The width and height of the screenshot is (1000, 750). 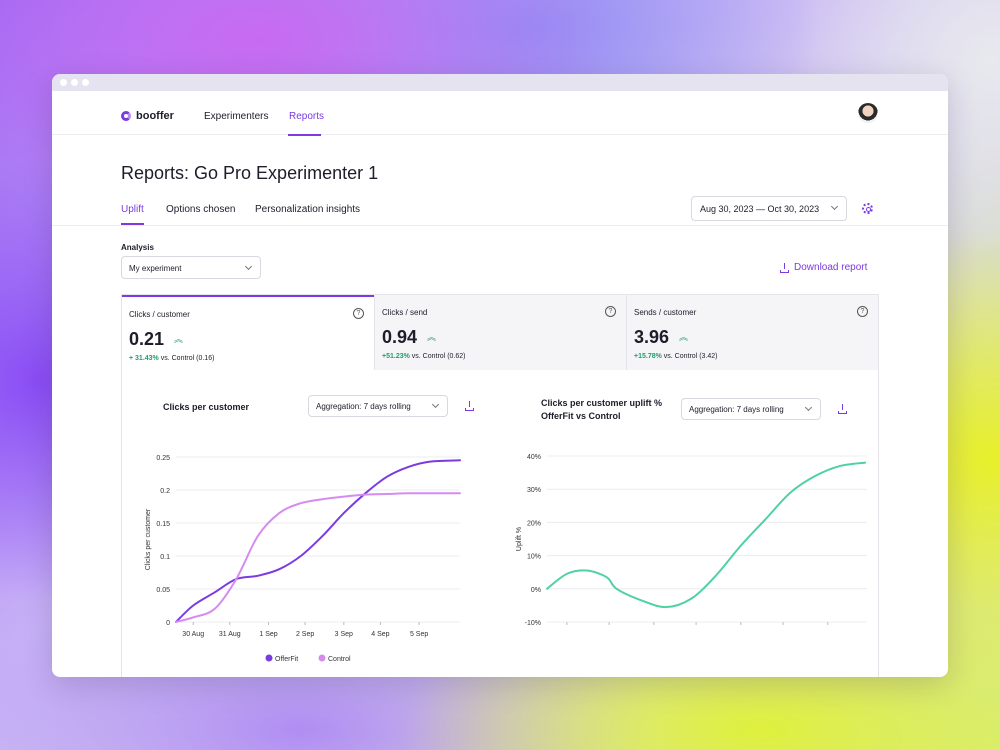 What do you see at coordinates (380, 634) in the screenshot?
I see `x-tick-label: 4 Sep` at bounding box center [380, 634].